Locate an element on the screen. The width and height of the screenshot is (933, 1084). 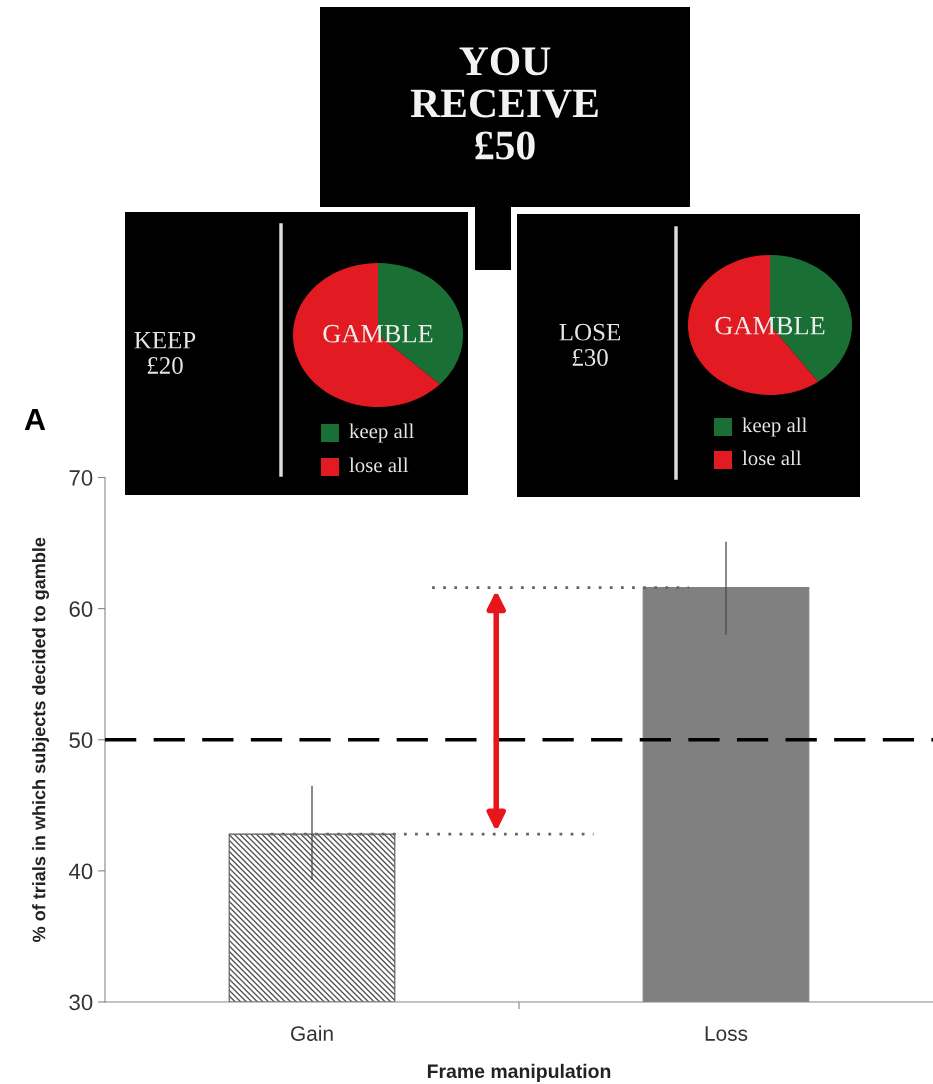
text: KEEP £20 is located at coordinates (165, 353).